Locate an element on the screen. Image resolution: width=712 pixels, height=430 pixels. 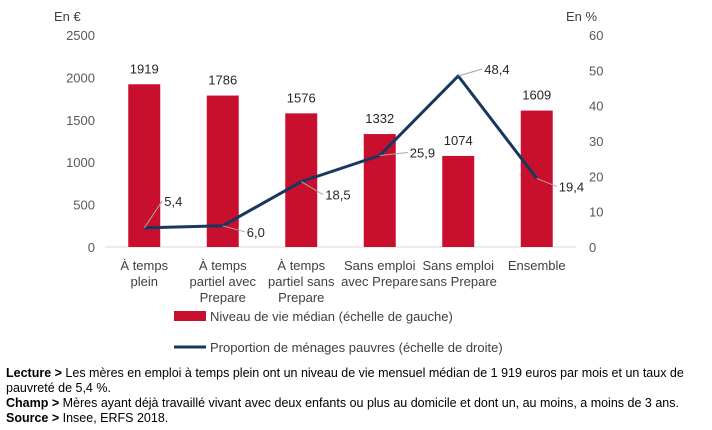
category-label: partiel avec is located at coordinates (223, 281).